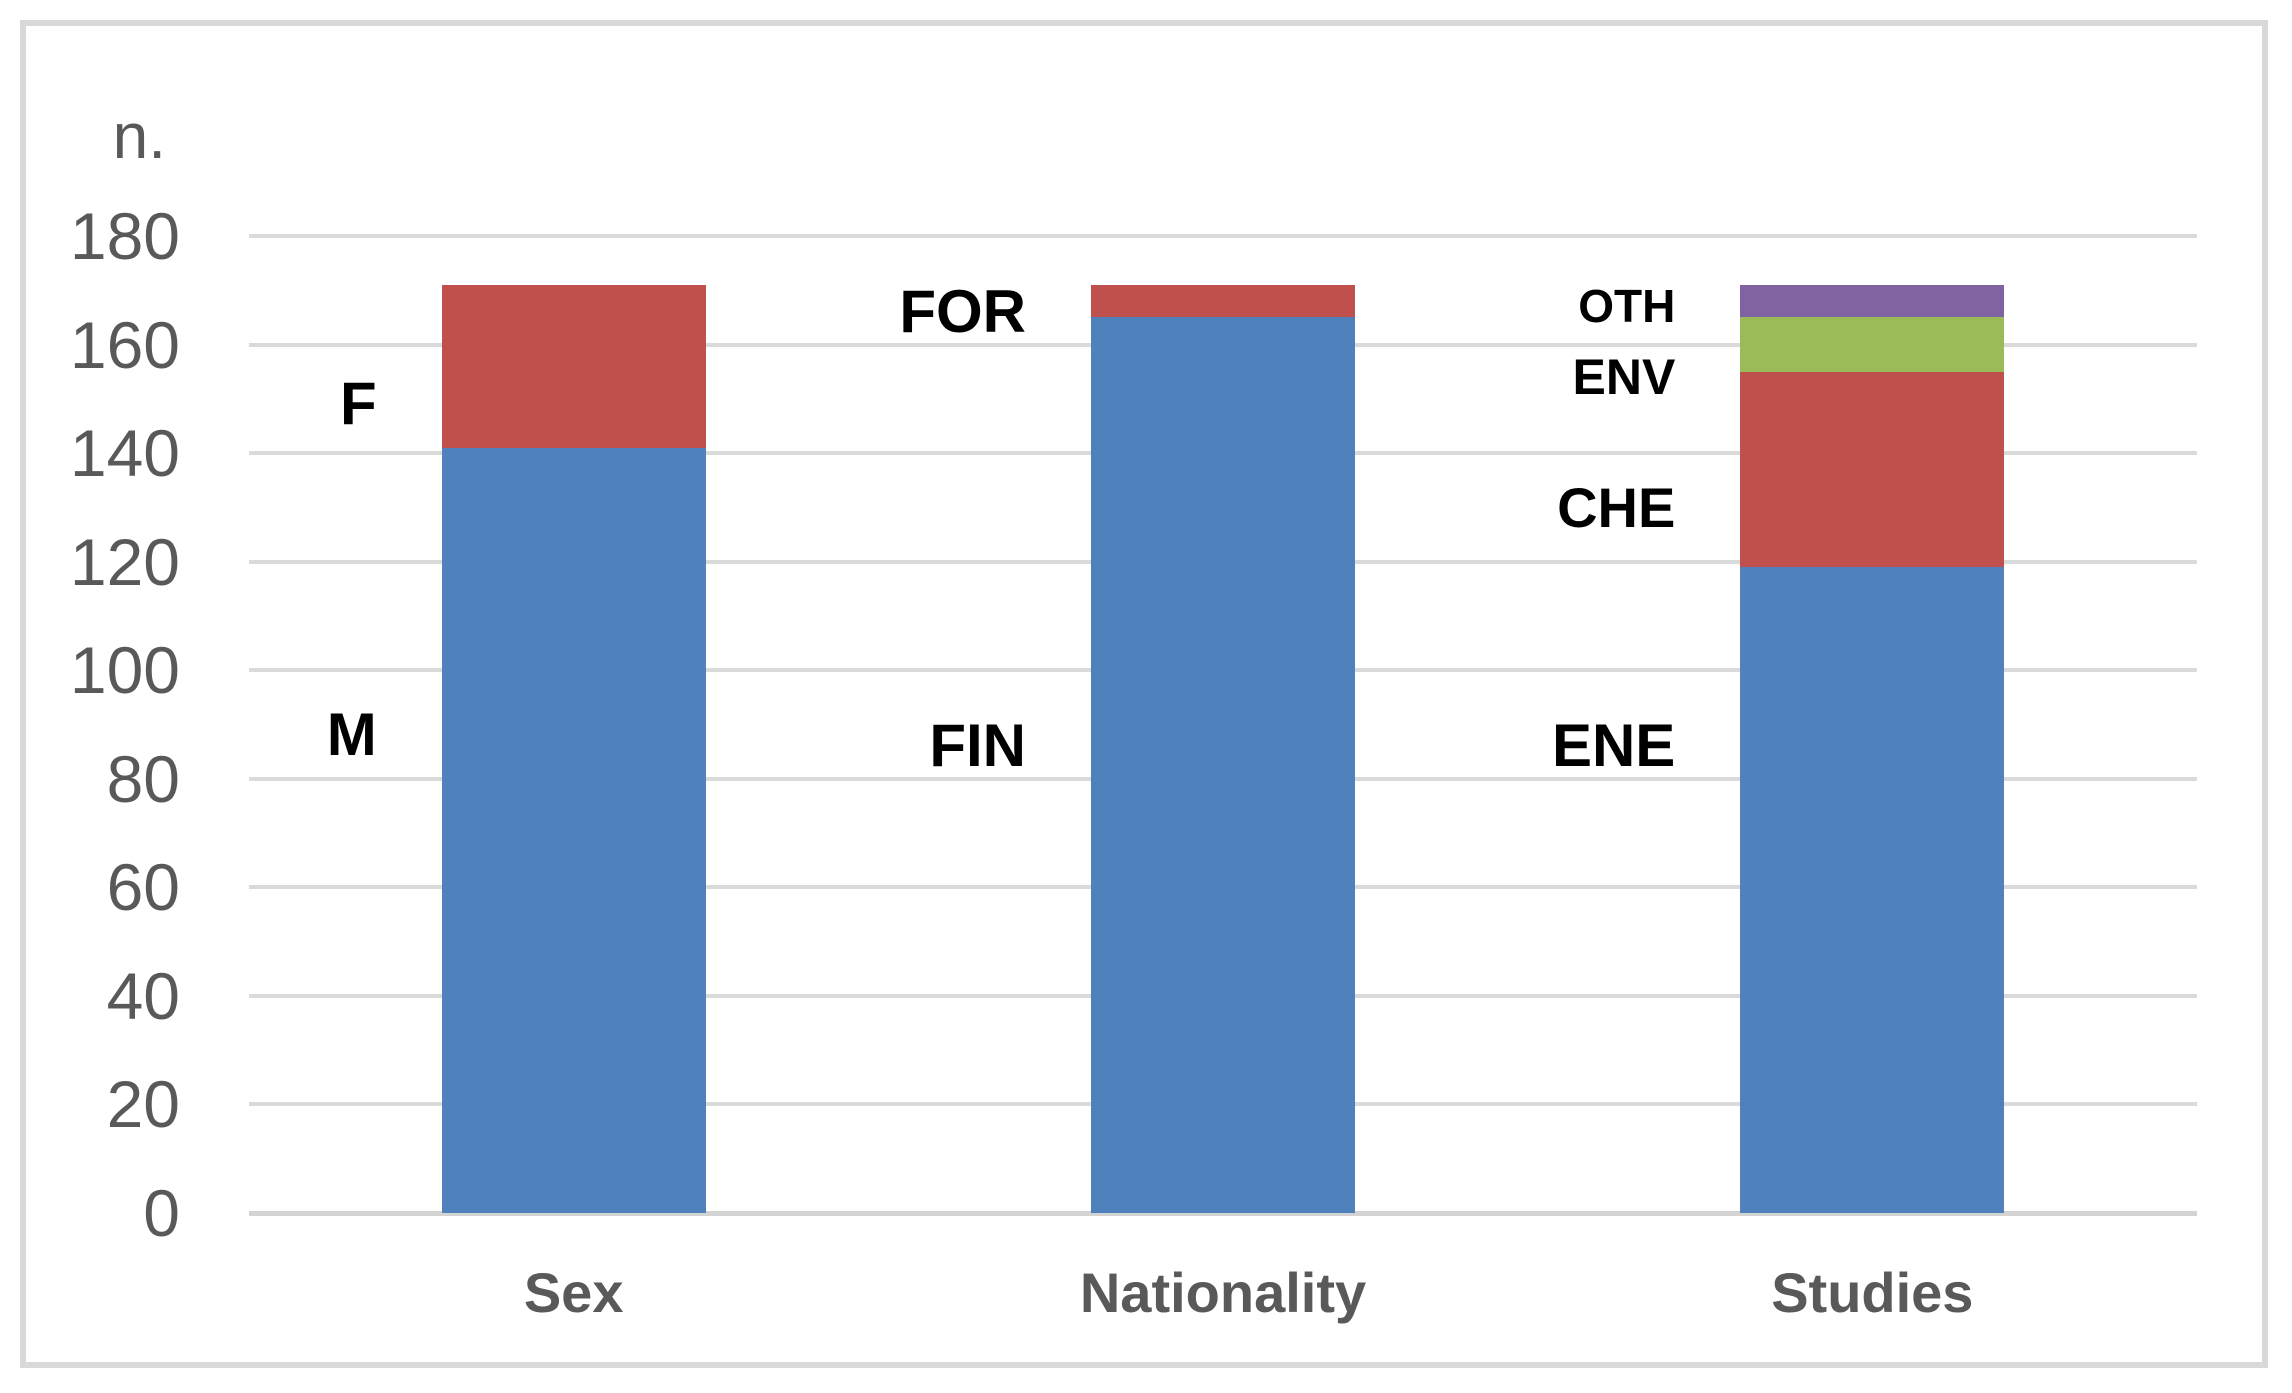 The width and height of the screenshot is (2292, 1393). Describe the element at coordinates (1613, 745) in the screenshot. I see `segment-label-ENE: ENE` at that location.